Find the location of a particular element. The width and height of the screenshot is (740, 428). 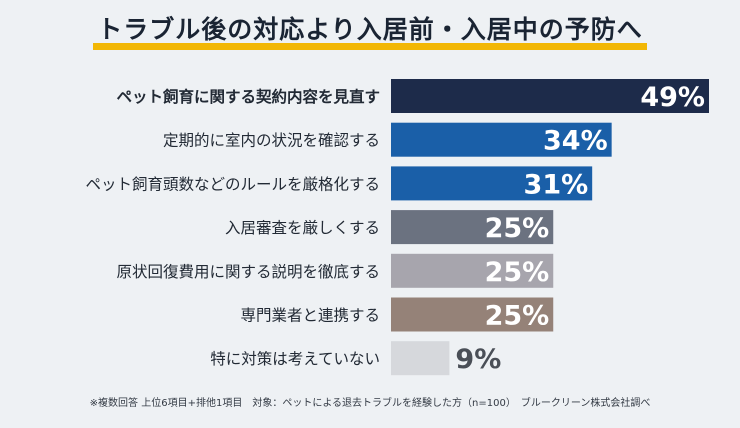

category-label: 原状回復費用に関する説明を徹底する is located at coordinates (248, 272).